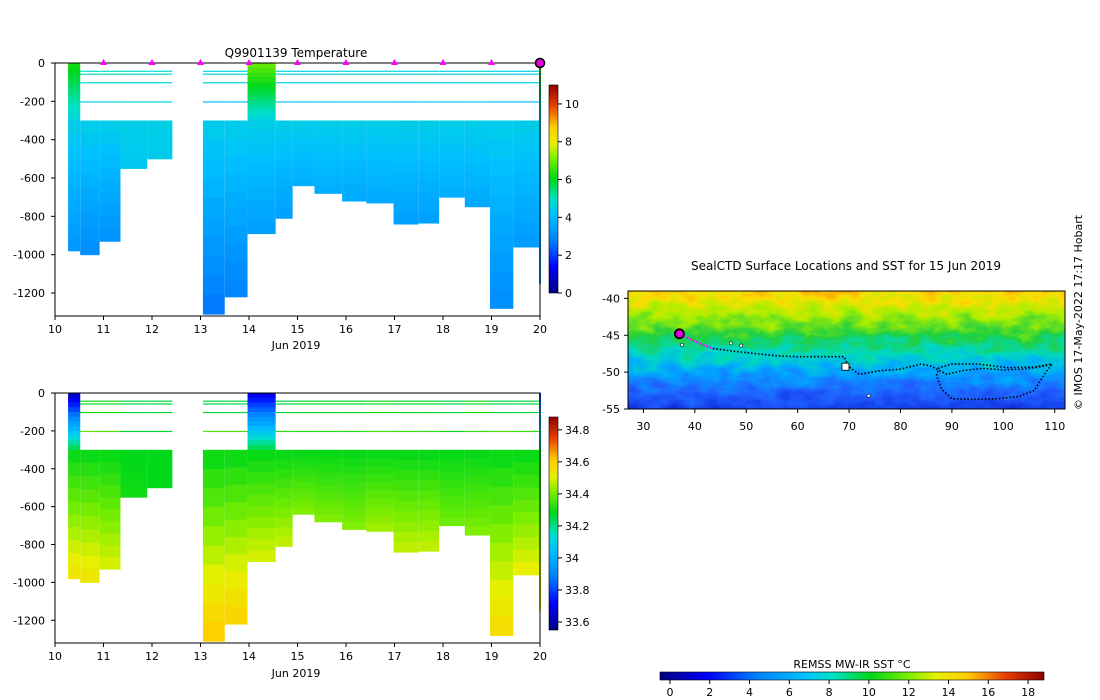 Image resolution: width=1100 pixels, height=700 pixels. I want to click on map-x-tick-label: 60, so click(798, 426).